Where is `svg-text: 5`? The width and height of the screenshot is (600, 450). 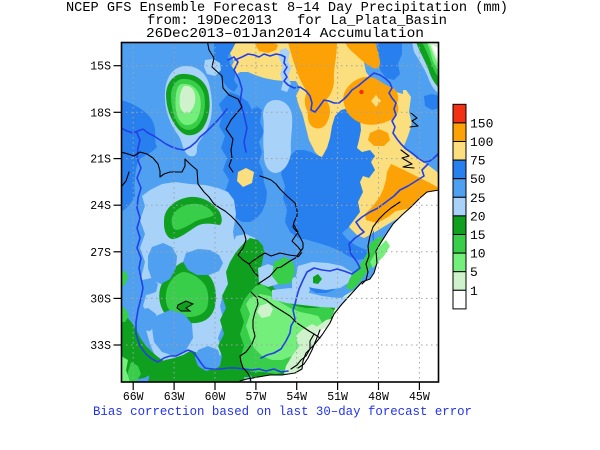 svg-text: 5 is located at coordinates (474, 272).